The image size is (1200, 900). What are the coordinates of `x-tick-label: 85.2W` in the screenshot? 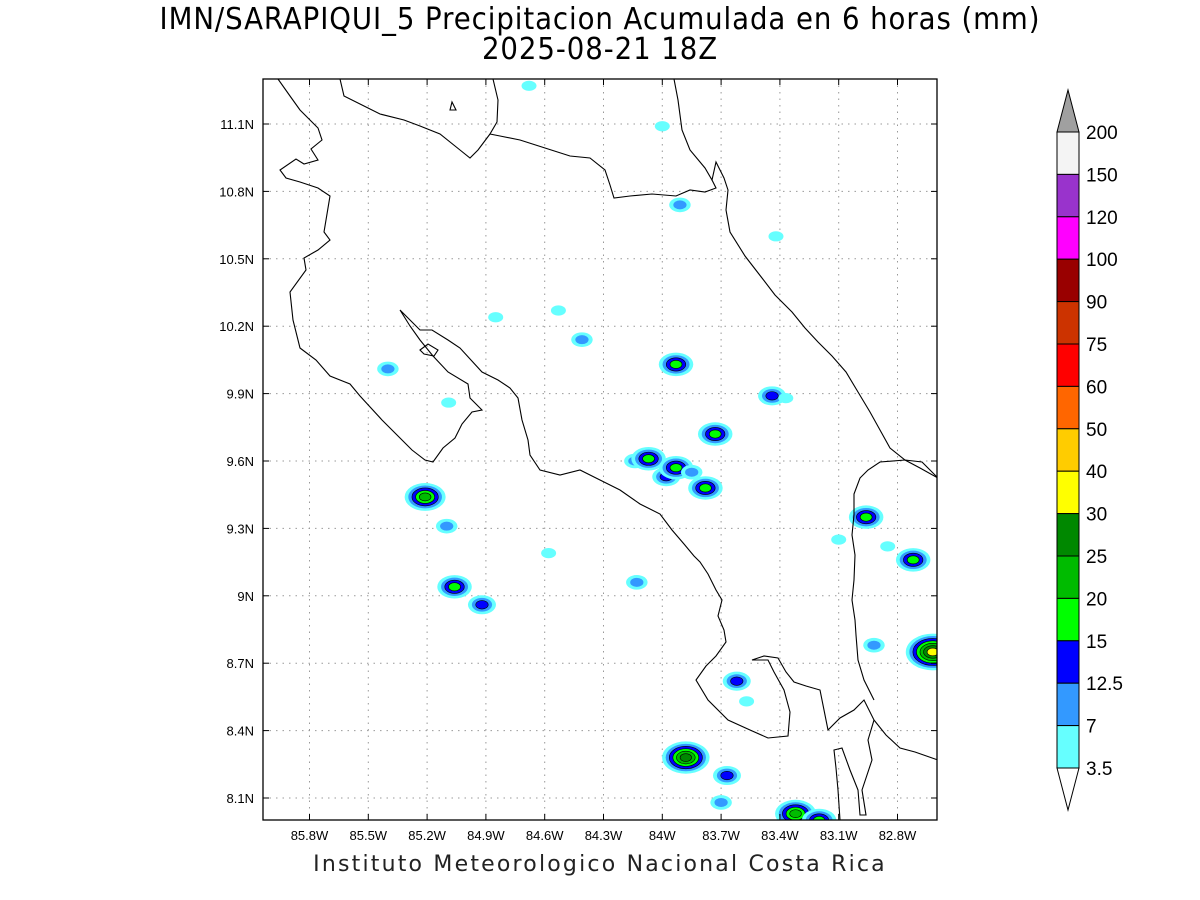 It's located at (427, 835).